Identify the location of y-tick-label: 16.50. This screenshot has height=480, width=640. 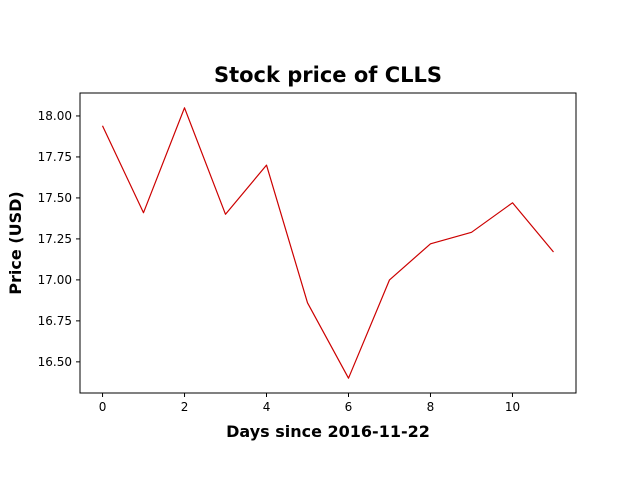
(55, 362).